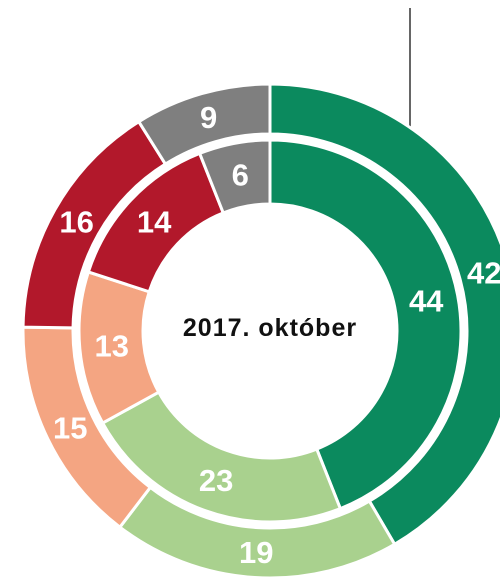  I want to click on segment-label: 14, so click(154, 222).